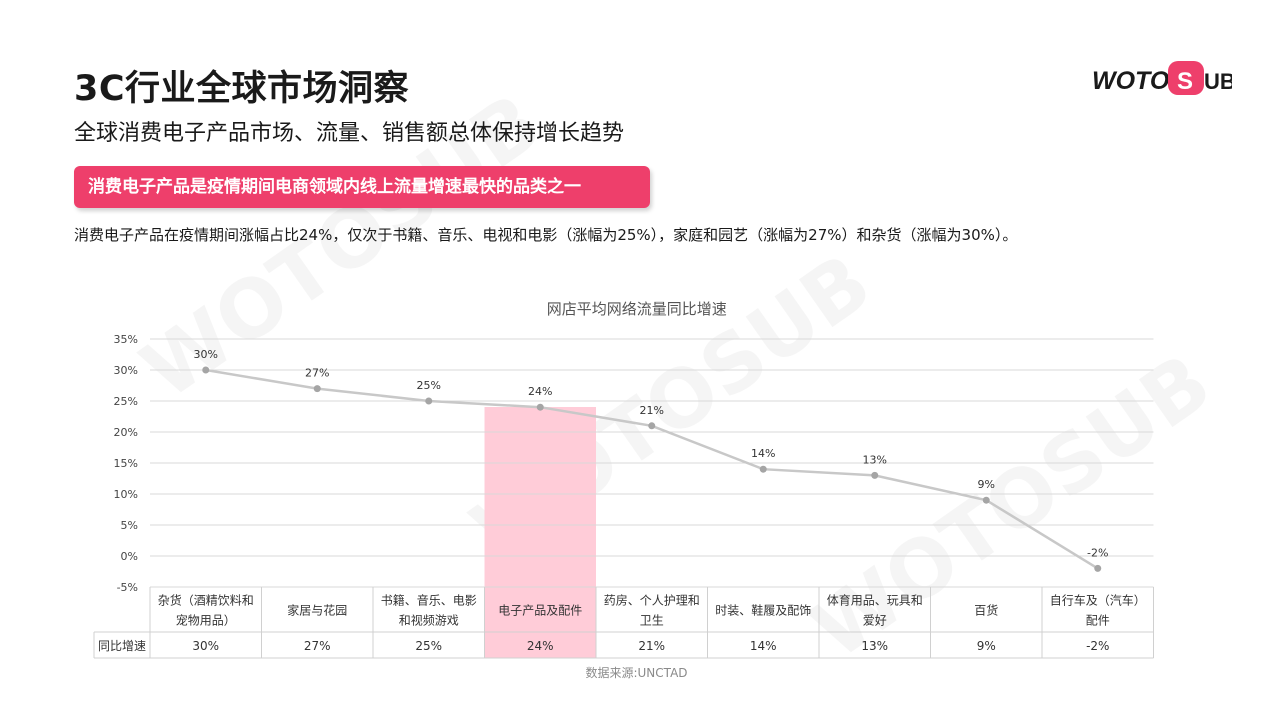 Image resolution: width=1280 pixels, height=720 pixels. What do you see at coordinates (206, 354) in the screenshot?
I see `data-label: 30%` at bounding box center [206, 354].